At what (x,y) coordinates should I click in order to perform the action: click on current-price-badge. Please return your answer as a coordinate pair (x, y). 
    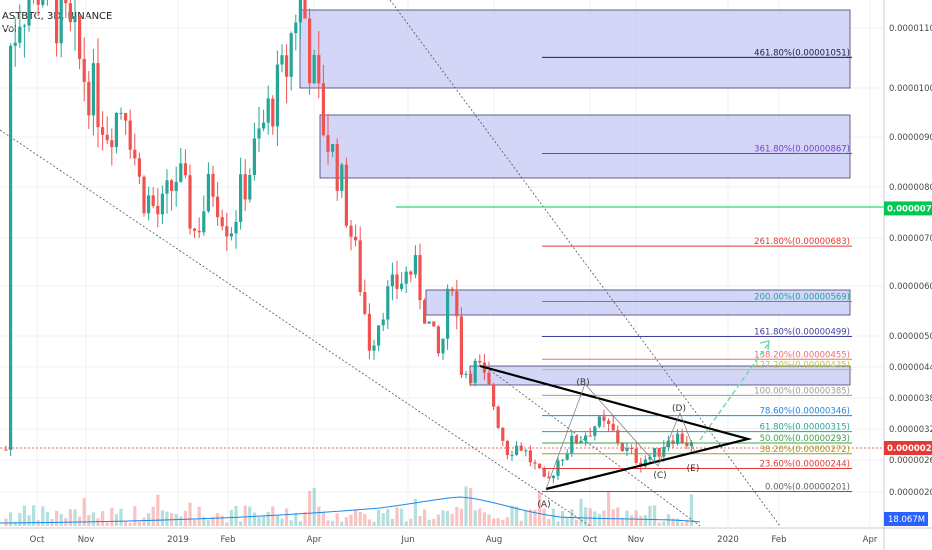
    Looking at the image, I should click on (908, 448).